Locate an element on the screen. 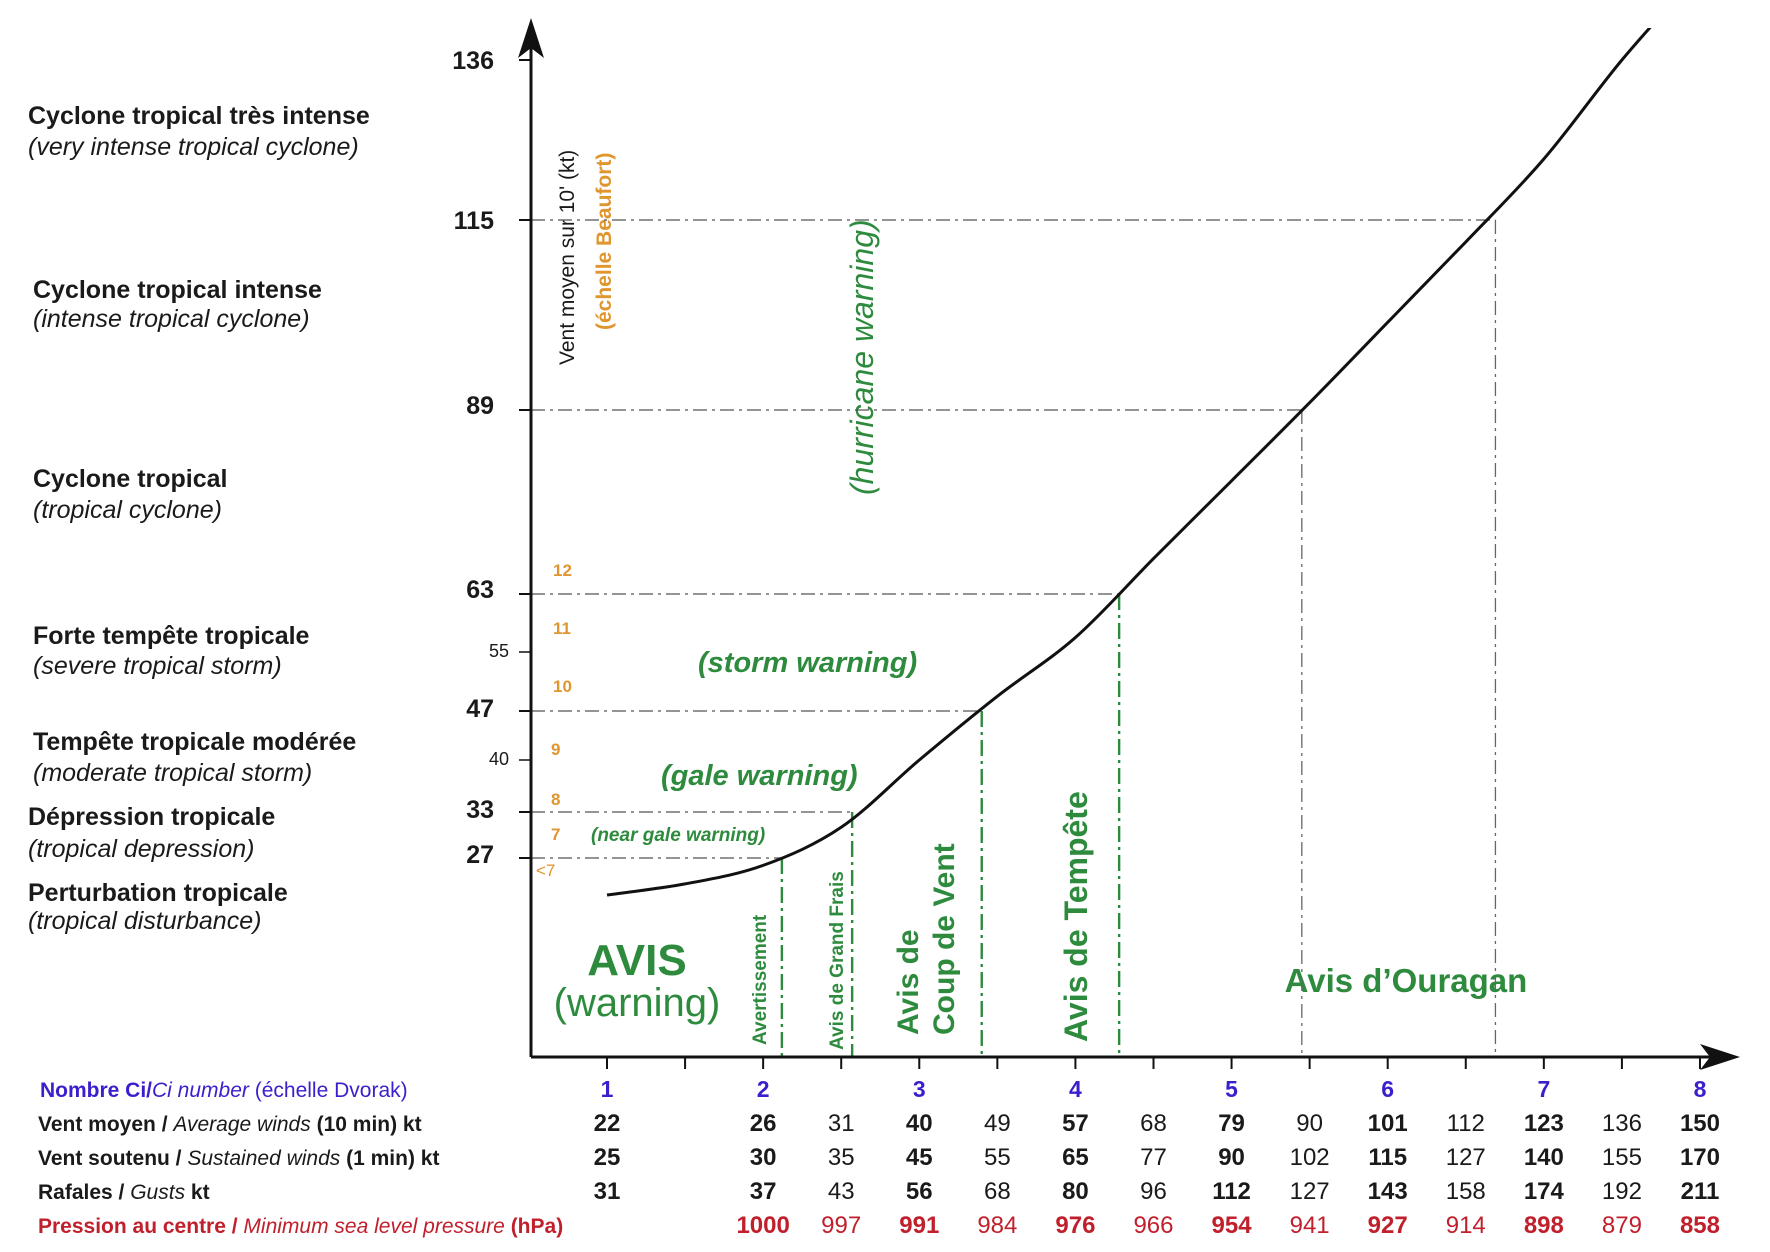  ci-number-label: 2 is located at coordinates (763, 1089).